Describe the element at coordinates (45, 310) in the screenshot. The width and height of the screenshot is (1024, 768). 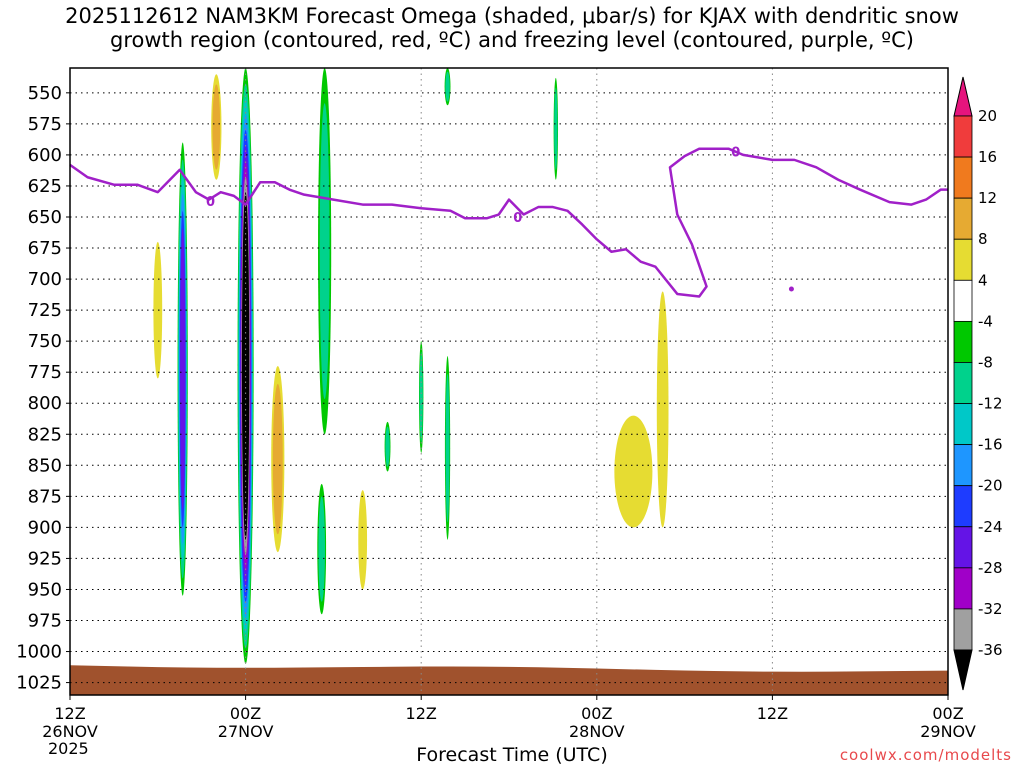
I see `y-tick-725: 725` at that location.